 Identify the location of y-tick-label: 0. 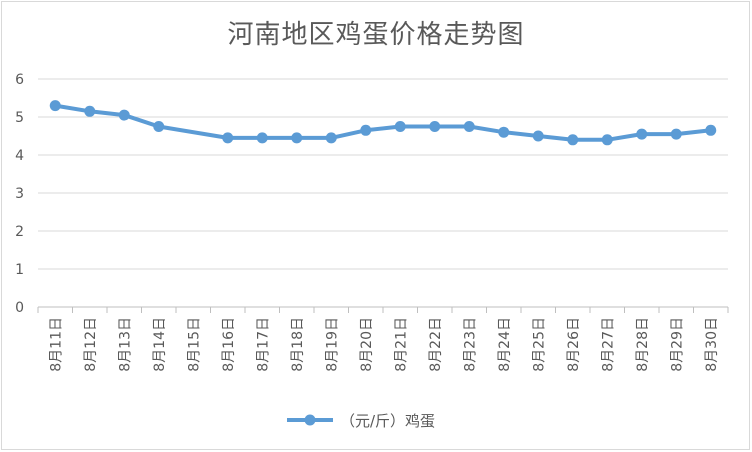
(19, 308).